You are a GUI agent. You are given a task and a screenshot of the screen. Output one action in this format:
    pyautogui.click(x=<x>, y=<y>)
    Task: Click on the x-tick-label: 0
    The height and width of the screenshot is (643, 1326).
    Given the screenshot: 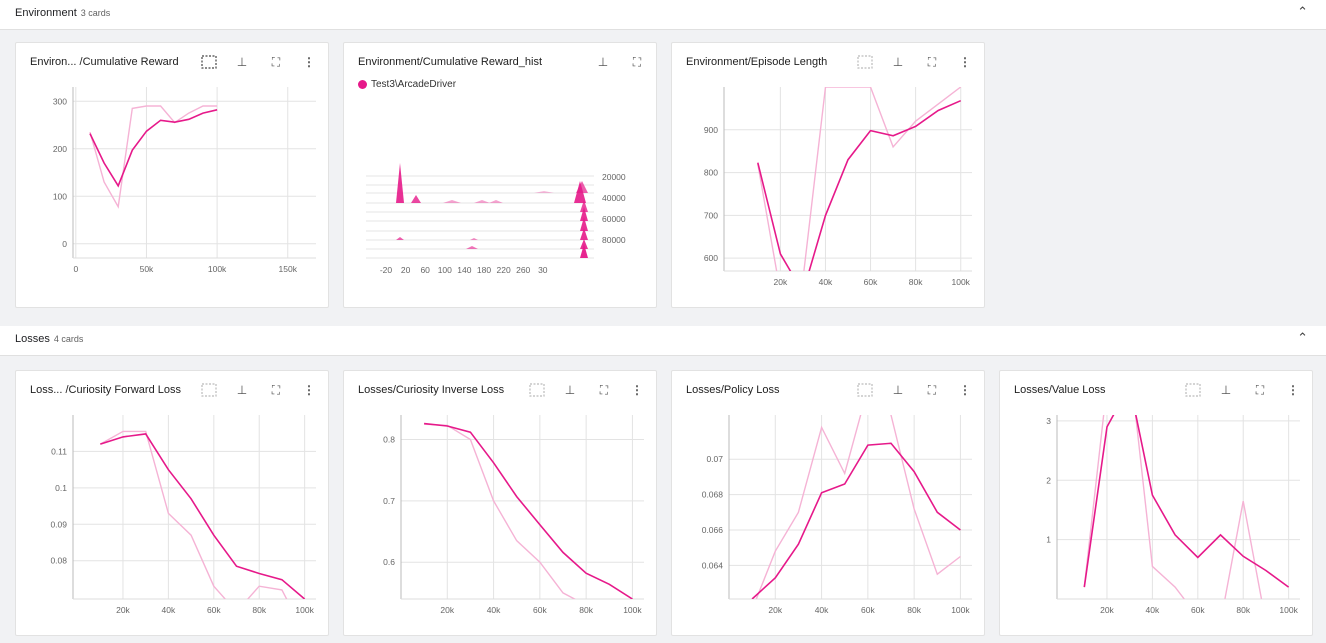 What is the action you would take?
    pyautogui.click(x=75, y=269)
    